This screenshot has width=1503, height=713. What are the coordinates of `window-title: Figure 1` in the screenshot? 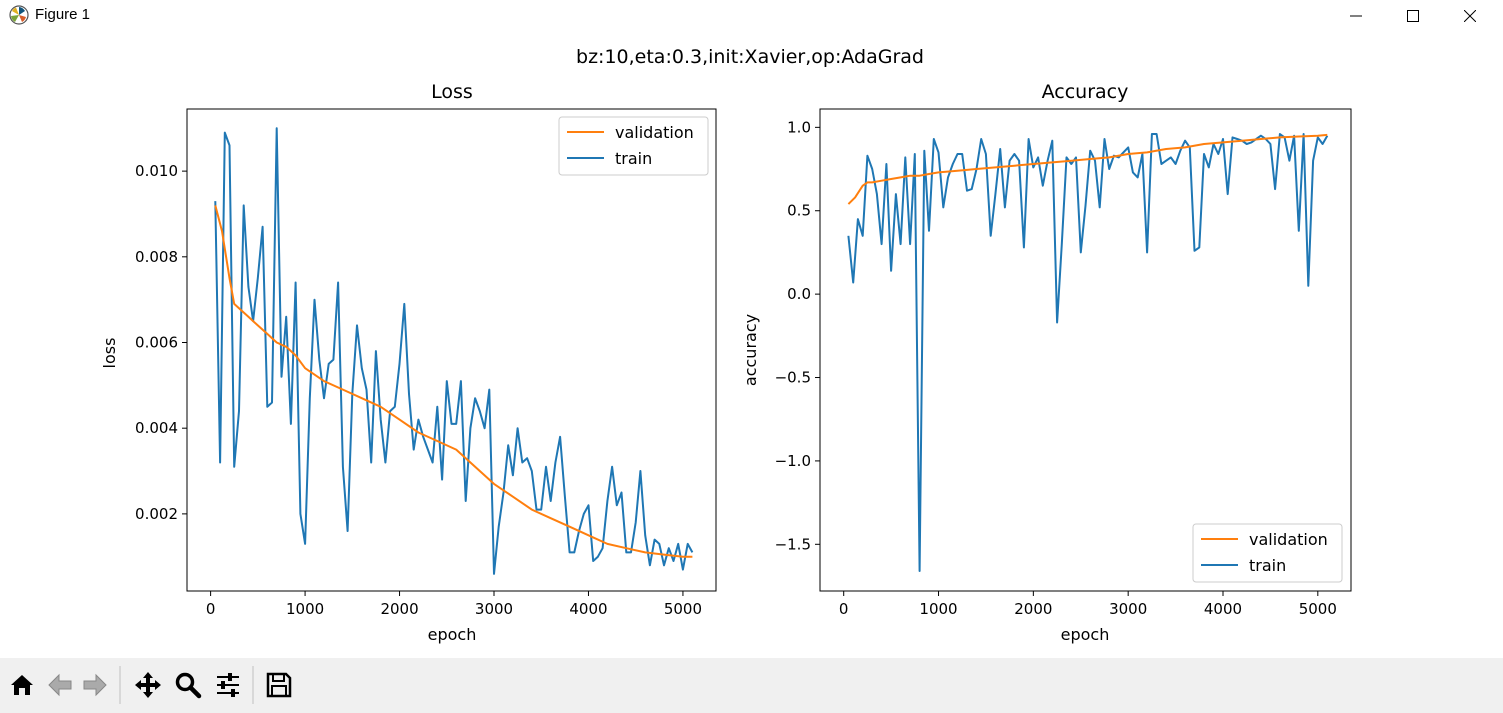 It's located at (63, 14).